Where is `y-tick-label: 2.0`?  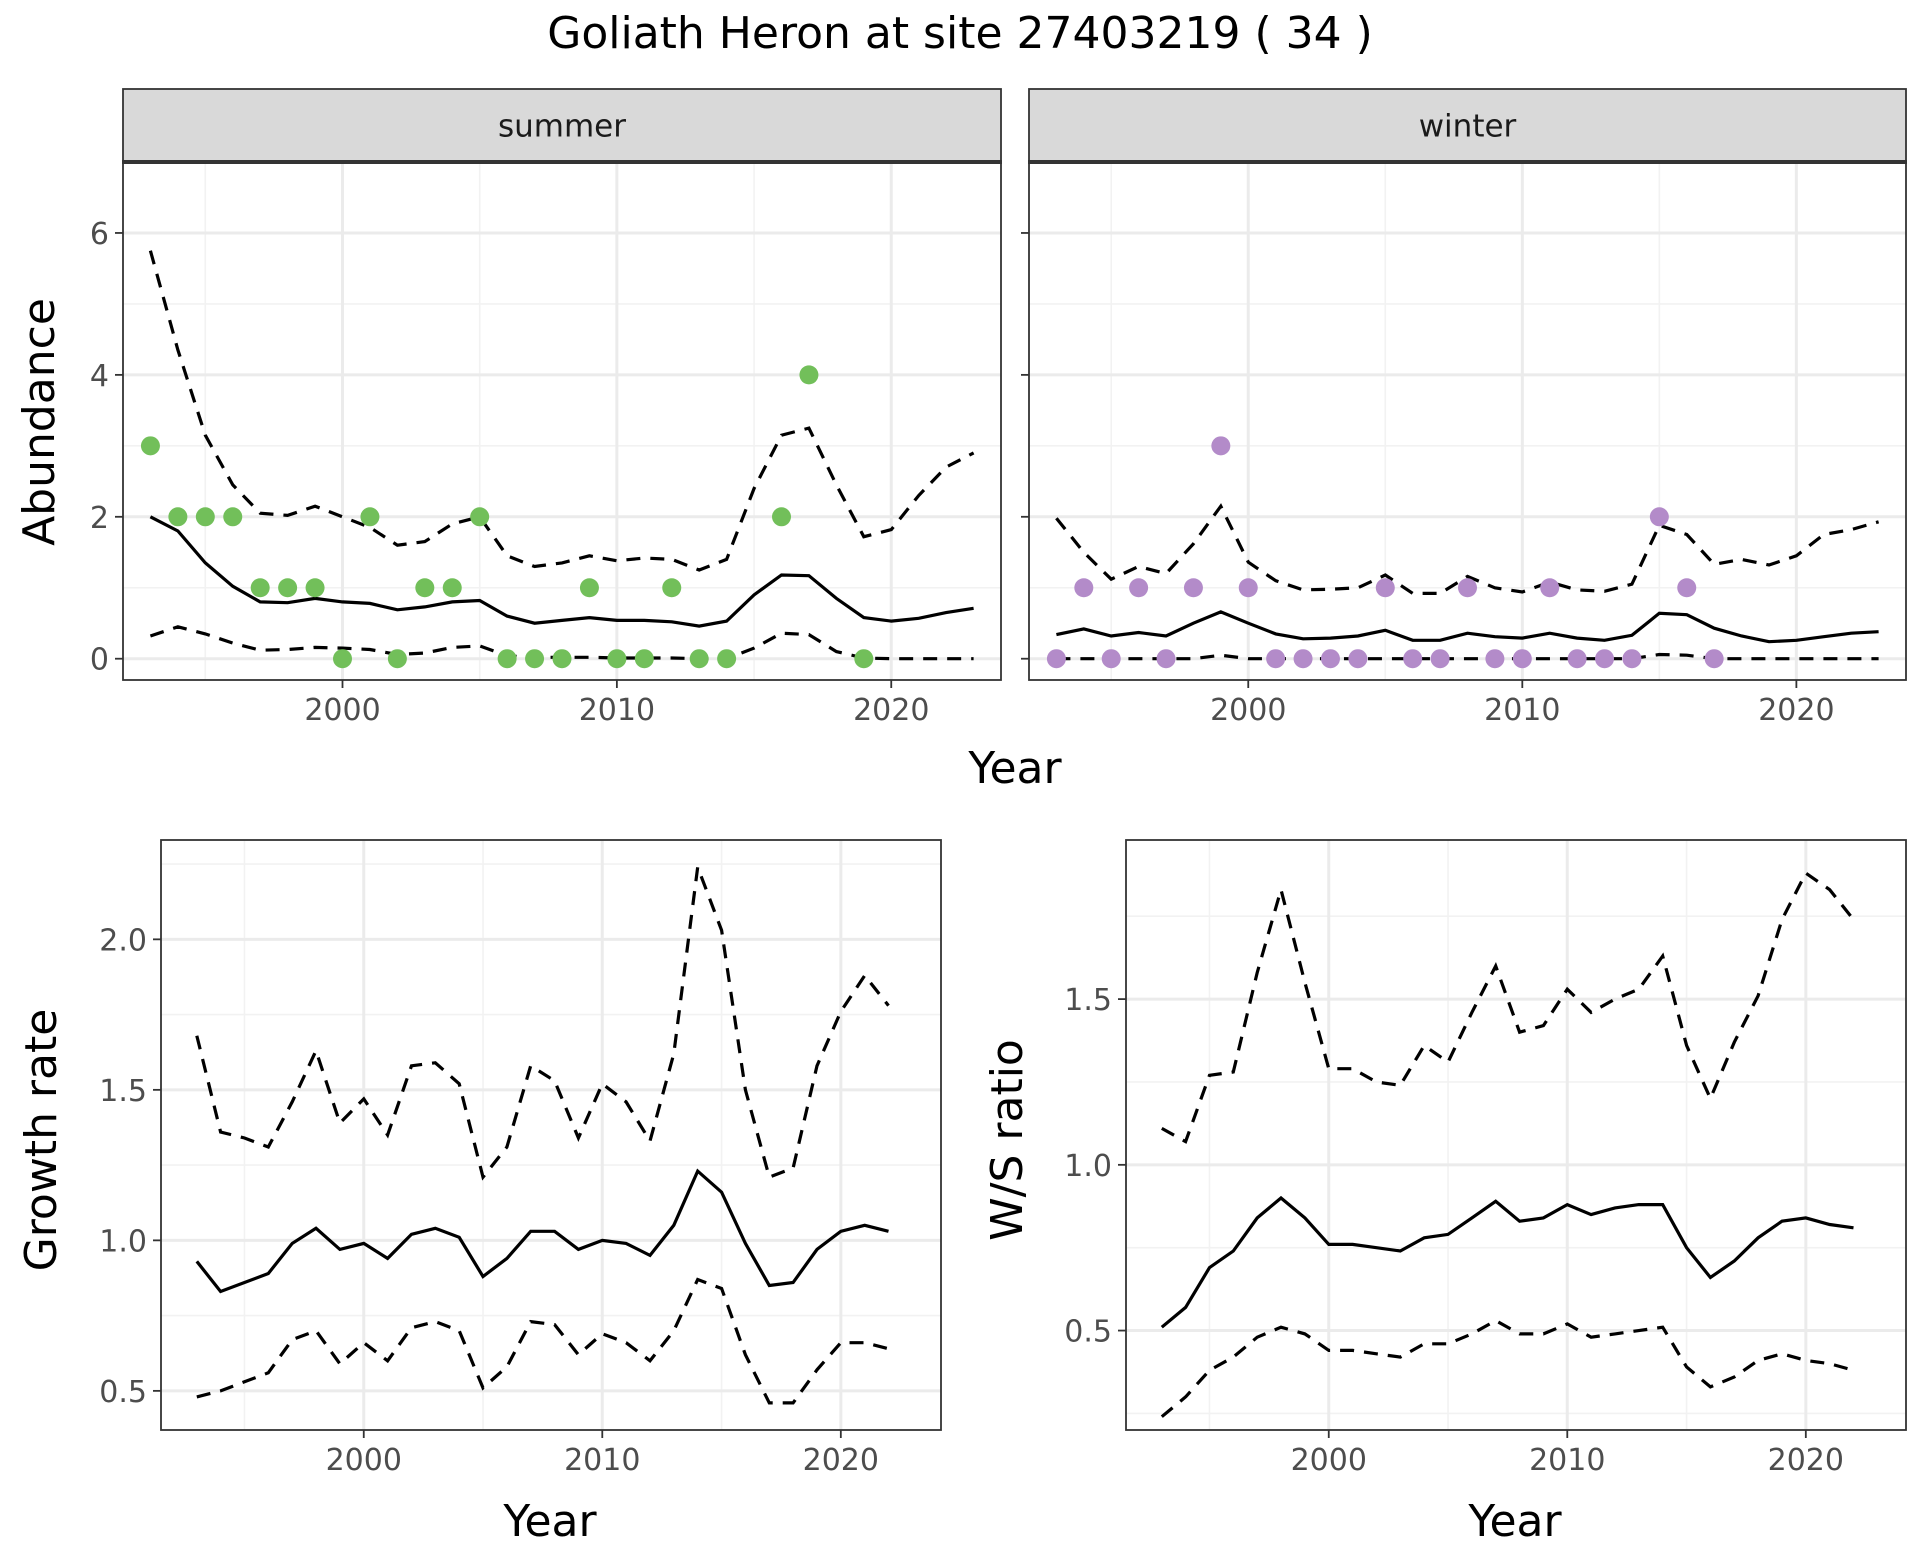 y-tick-label: 2.0 is located at coordinates (123, 940).